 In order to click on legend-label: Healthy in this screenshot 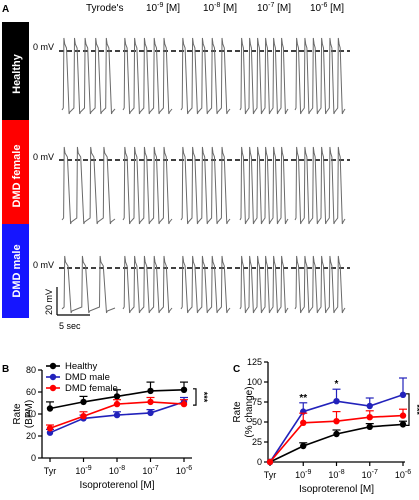, I will do `click(81, 366)`.